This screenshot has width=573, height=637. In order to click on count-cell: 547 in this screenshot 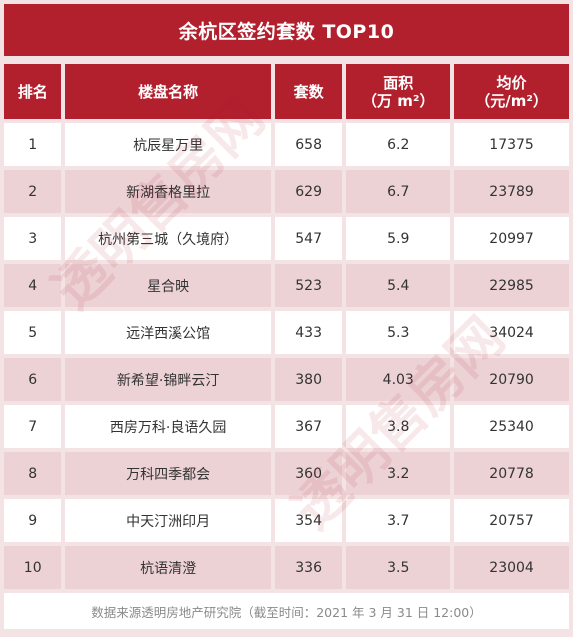, I will do `click(308, 238)`.